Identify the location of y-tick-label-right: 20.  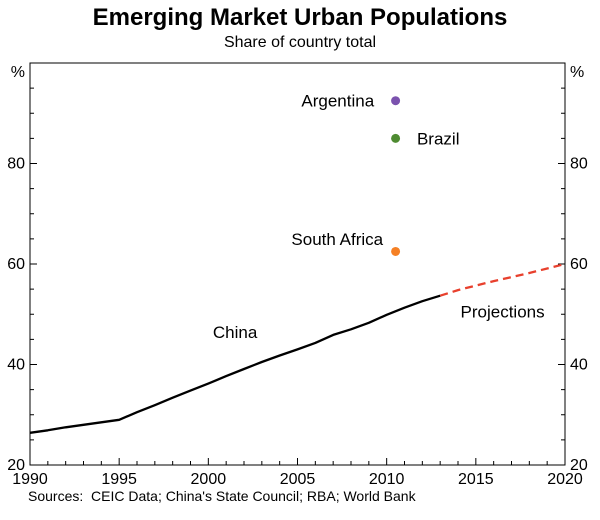
(579, 465).